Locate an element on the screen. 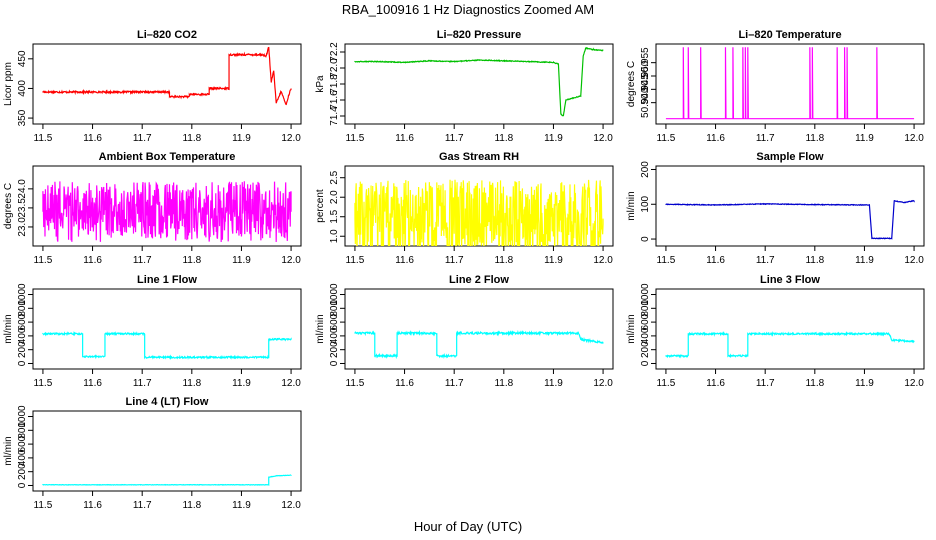 Image resolution: width=936 pixels, height=540 pixels. y-tick-label: 71.8 is located at coordinates (334, 84).